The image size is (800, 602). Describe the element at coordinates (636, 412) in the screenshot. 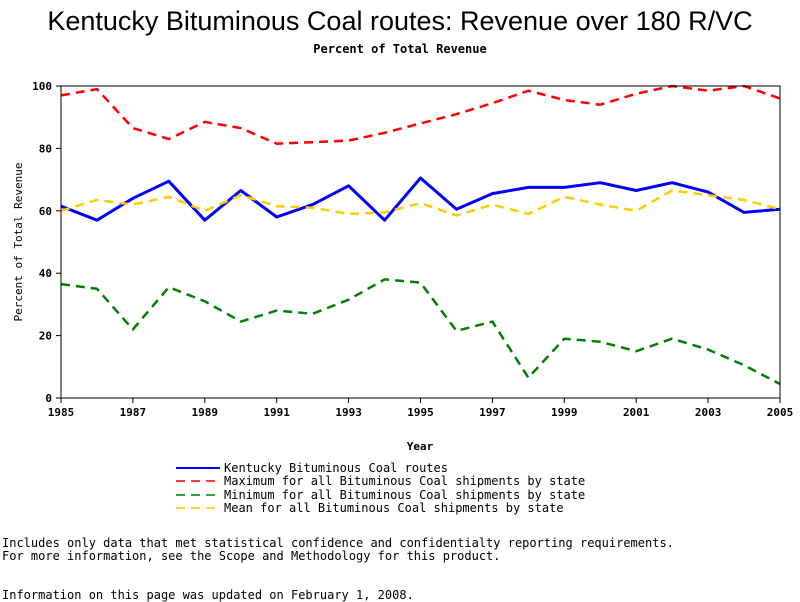

I see `x-tick-label: 2001` at that location.